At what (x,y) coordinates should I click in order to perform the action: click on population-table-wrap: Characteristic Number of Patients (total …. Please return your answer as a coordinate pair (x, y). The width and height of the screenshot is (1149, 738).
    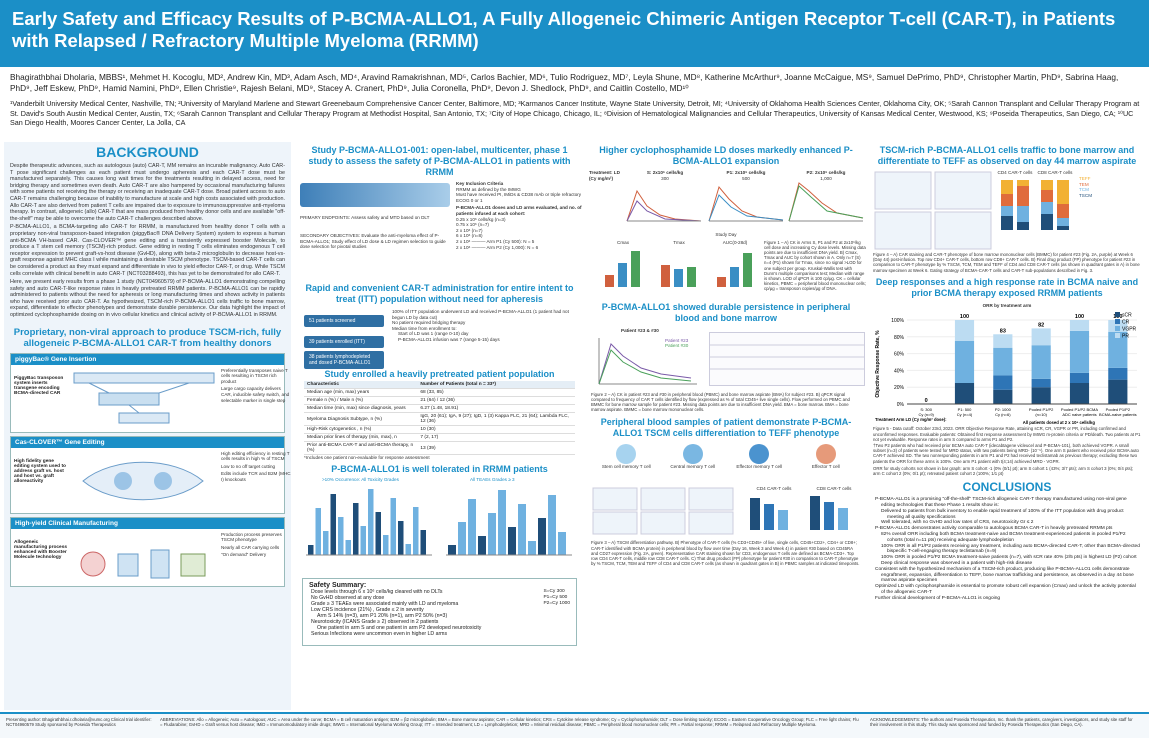
    Looking at the image, I should click on (439, 421).